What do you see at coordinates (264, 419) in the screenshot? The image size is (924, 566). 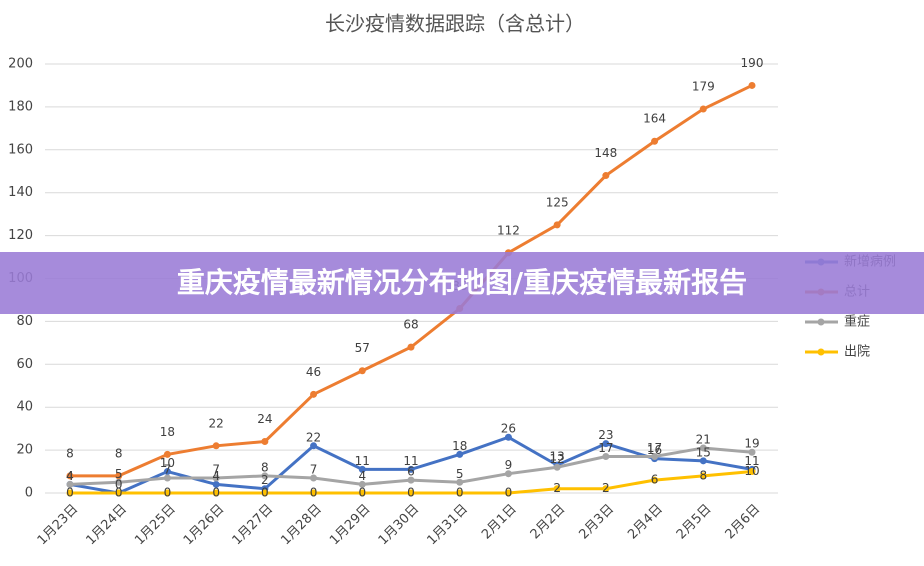 I see `data-label: 24` at bounding box center [264, 419].